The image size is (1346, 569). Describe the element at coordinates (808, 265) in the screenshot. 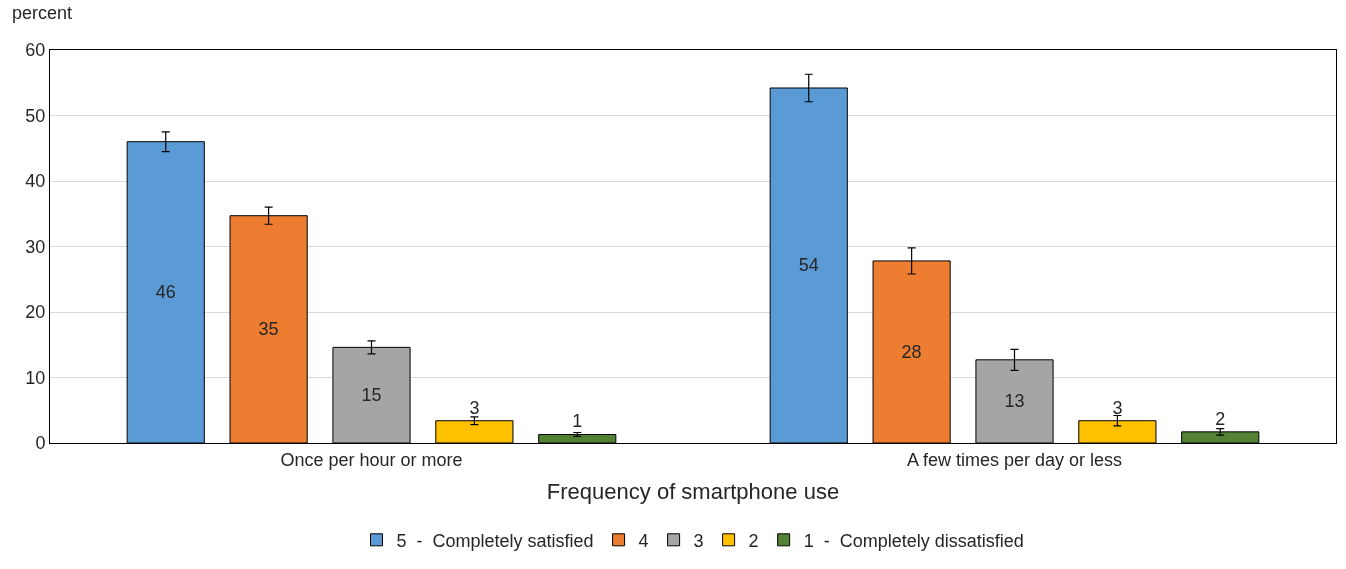

I see `data-label: 54` at that location.